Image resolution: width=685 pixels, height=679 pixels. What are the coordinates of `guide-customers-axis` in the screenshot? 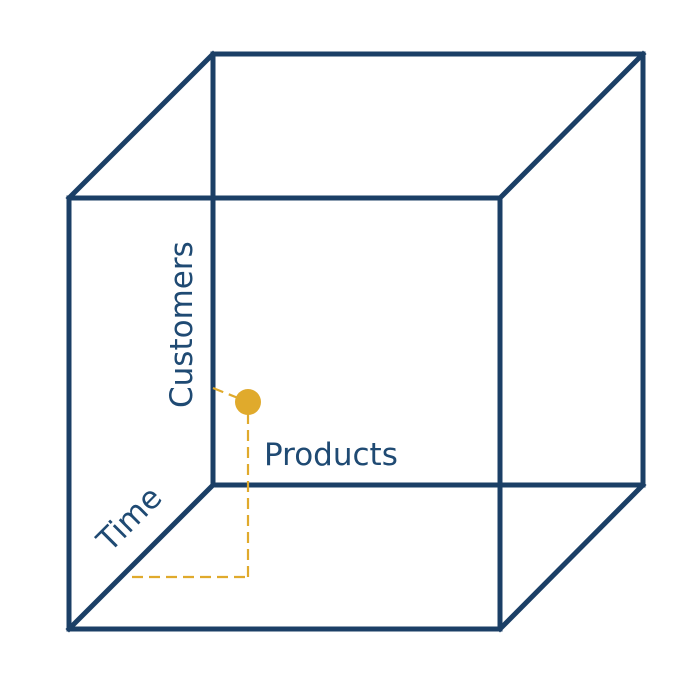 It's located at (230, 395).